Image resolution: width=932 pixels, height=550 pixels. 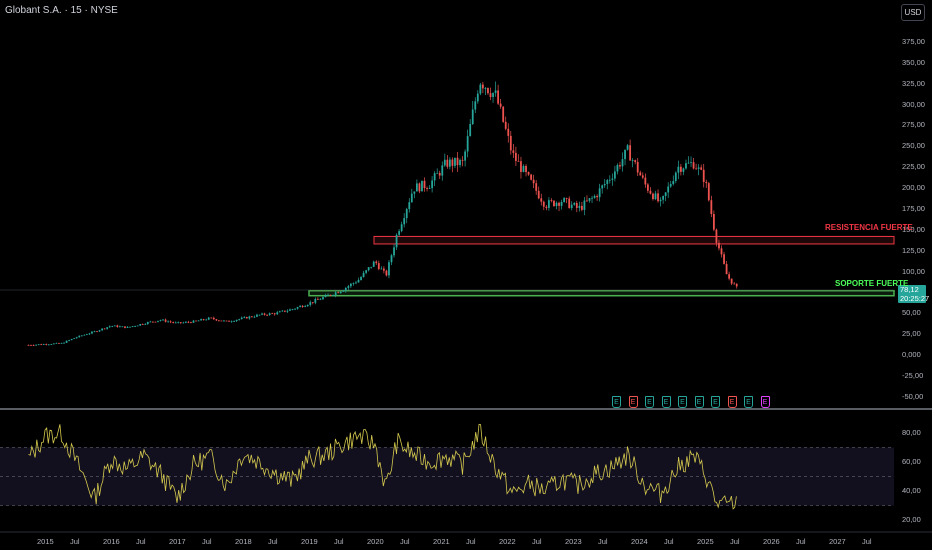 What do you see at coordinates (909, 289) in the screenshot?
I see `last-price-value: 78,12` at bounding box center [909, 289].